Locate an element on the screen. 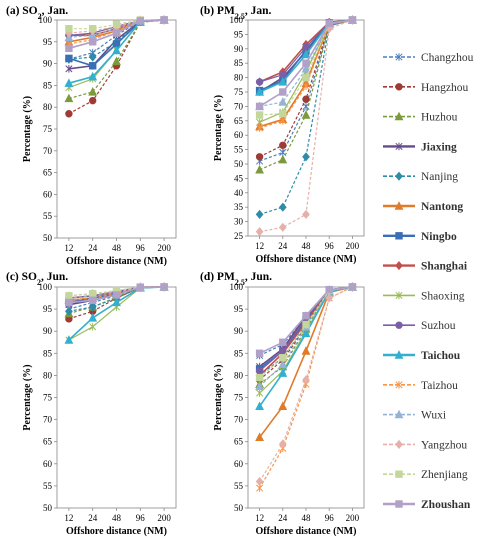 Image resolution: width=500 pixels, height=543 pixels. legend-label: Taichou is located at coordinates (441, 356).